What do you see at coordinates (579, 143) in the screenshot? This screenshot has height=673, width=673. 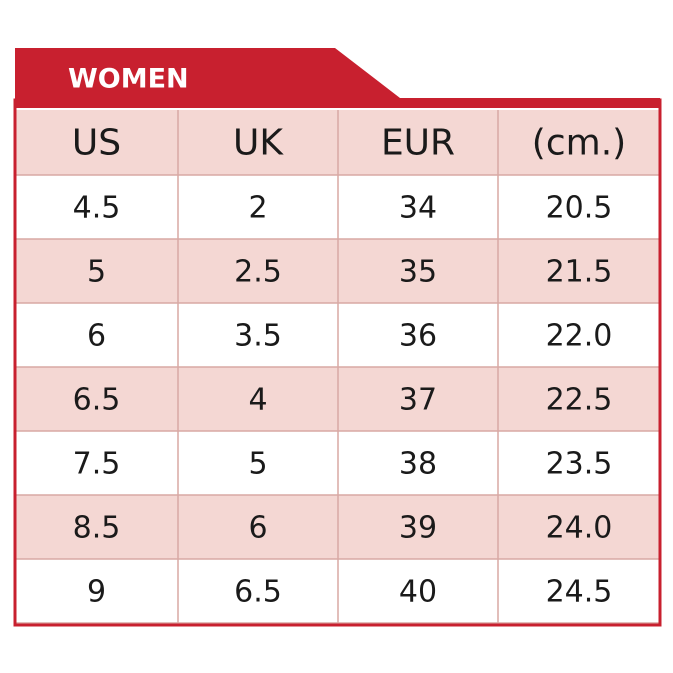 I see `column-header: (cm.)` at bounding box center [579, 143].